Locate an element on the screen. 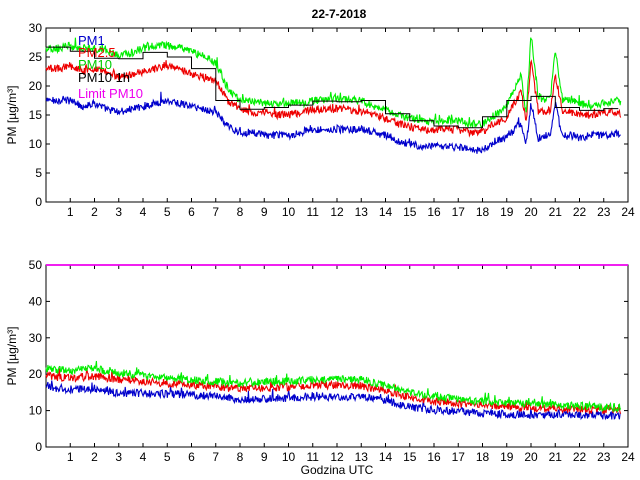 The height and width of the screenshot is (480, 640). series-line-pm2-5-top is located at coordinates (333, 98).